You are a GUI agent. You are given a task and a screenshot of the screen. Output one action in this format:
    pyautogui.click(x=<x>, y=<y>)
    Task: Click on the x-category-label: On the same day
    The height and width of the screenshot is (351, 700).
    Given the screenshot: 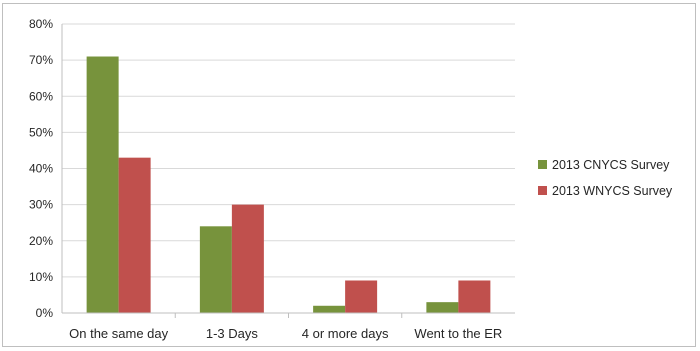 What is the action you would take?
    pyautogui.click(x=118, y=333)
    